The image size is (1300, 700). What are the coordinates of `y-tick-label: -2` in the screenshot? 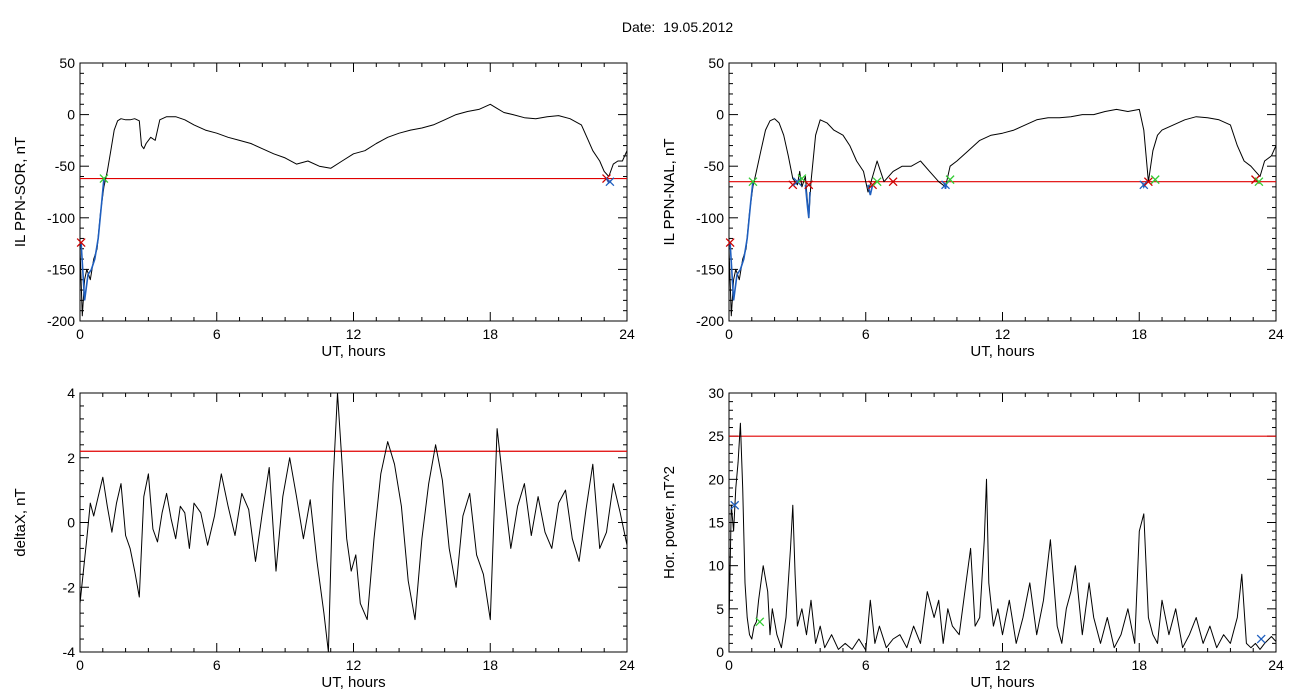 It's located at (69, 587).